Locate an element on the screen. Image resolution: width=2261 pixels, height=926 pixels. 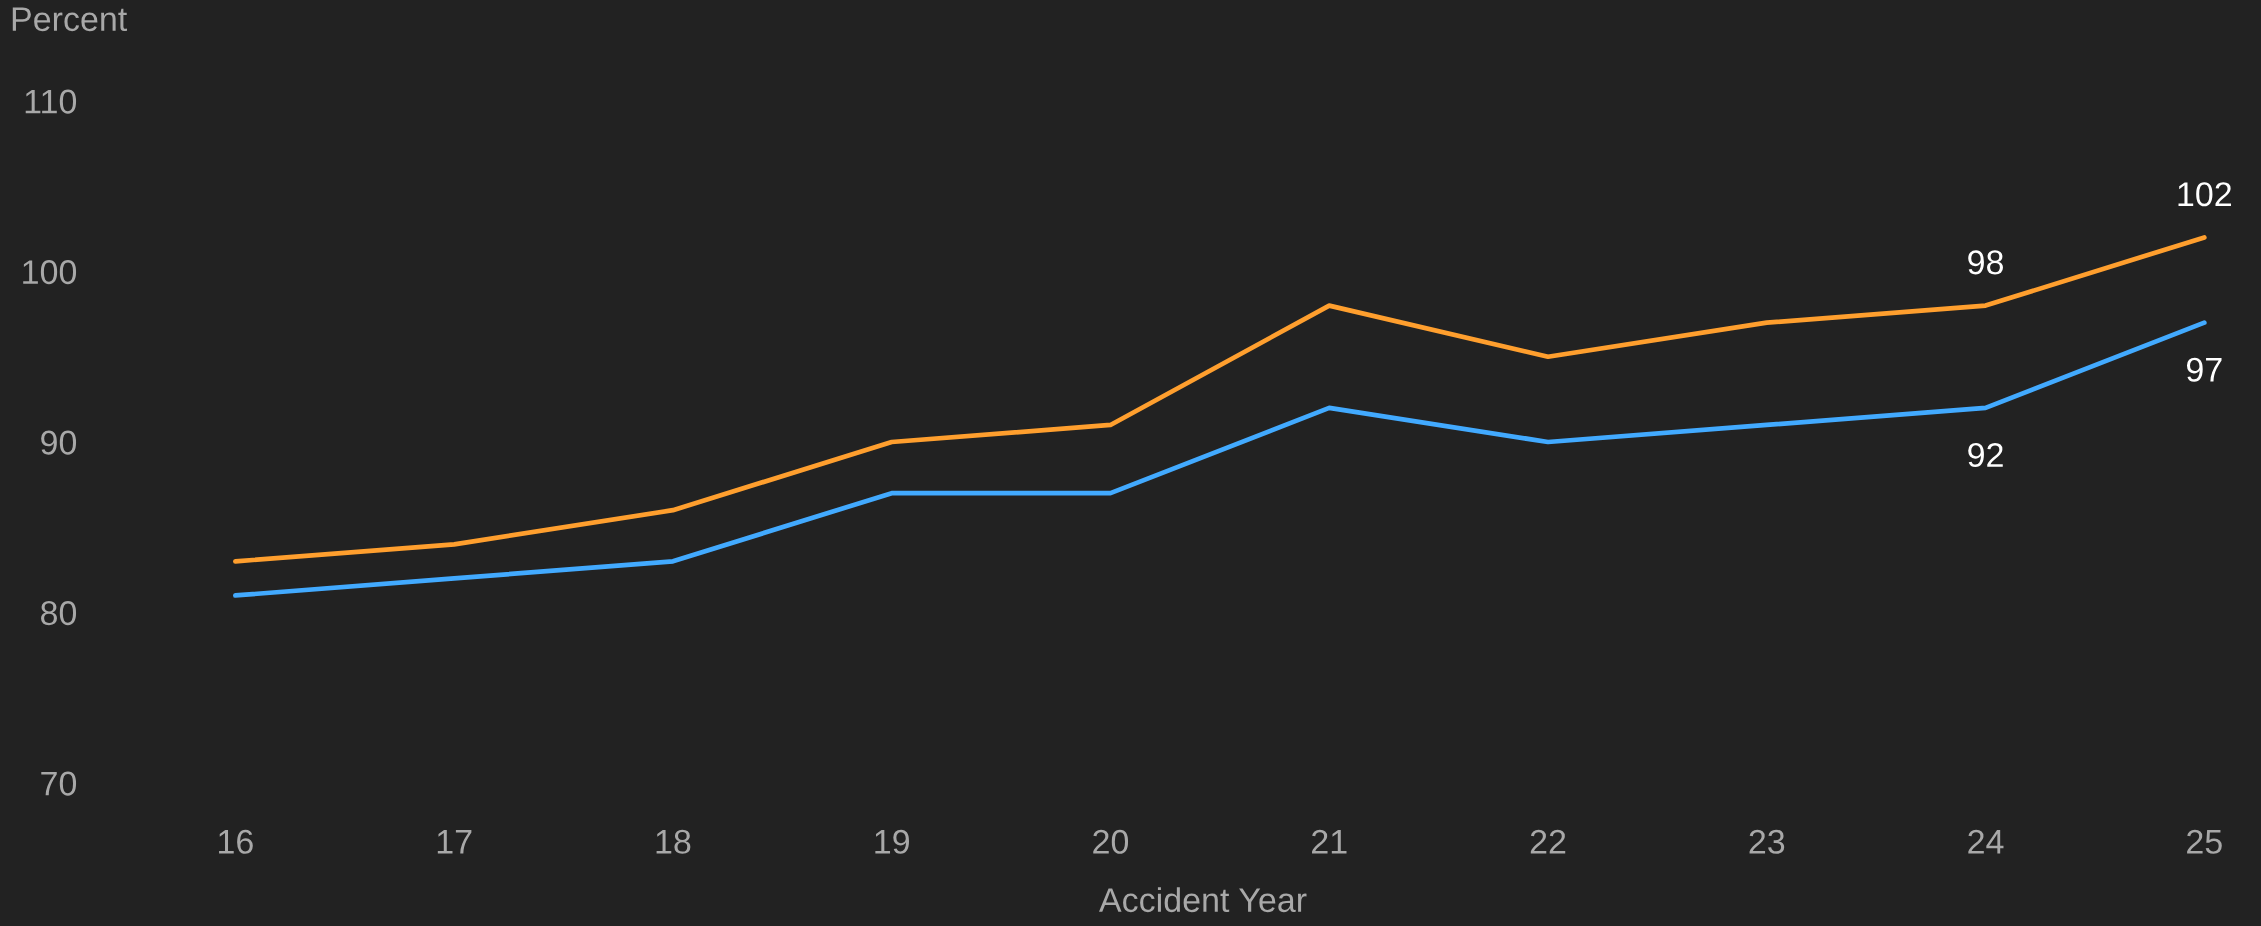
x-tick-label: 19 is located at coordinates (892, 841).